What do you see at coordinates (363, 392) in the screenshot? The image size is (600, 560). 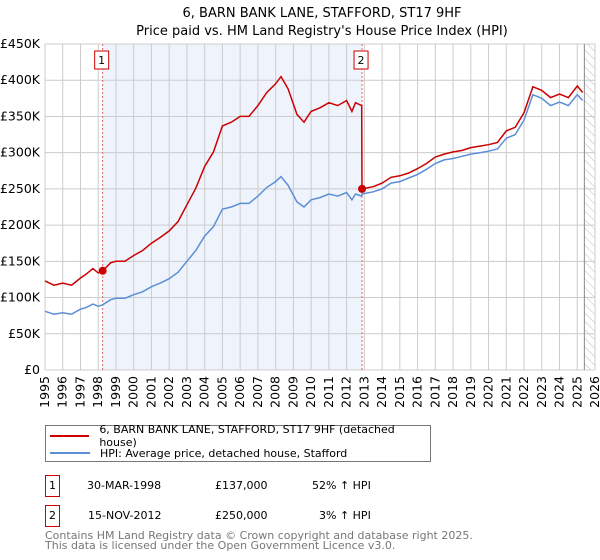 I see `x-tick-label: 2013` at bounding box center [363, 392].